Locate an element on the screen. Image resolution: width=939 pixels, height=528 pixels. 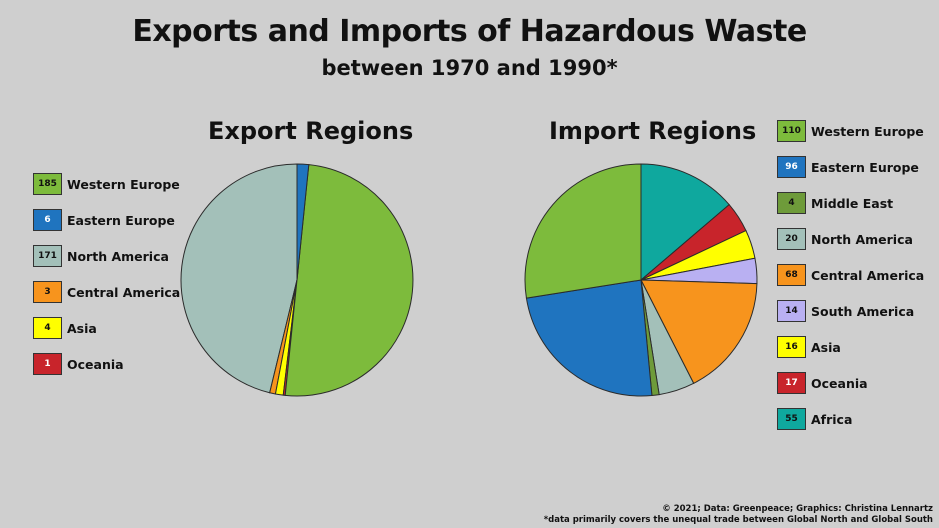
import-legend-label-oceania: Oceania is located at coordinates (839, 383).